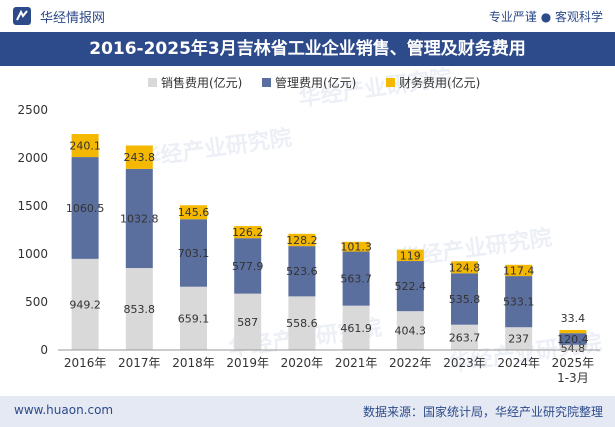 Image resolution: width=615 pixels, height=427 pixels. I want to click on data-label: 577.9, so click(248, 266).